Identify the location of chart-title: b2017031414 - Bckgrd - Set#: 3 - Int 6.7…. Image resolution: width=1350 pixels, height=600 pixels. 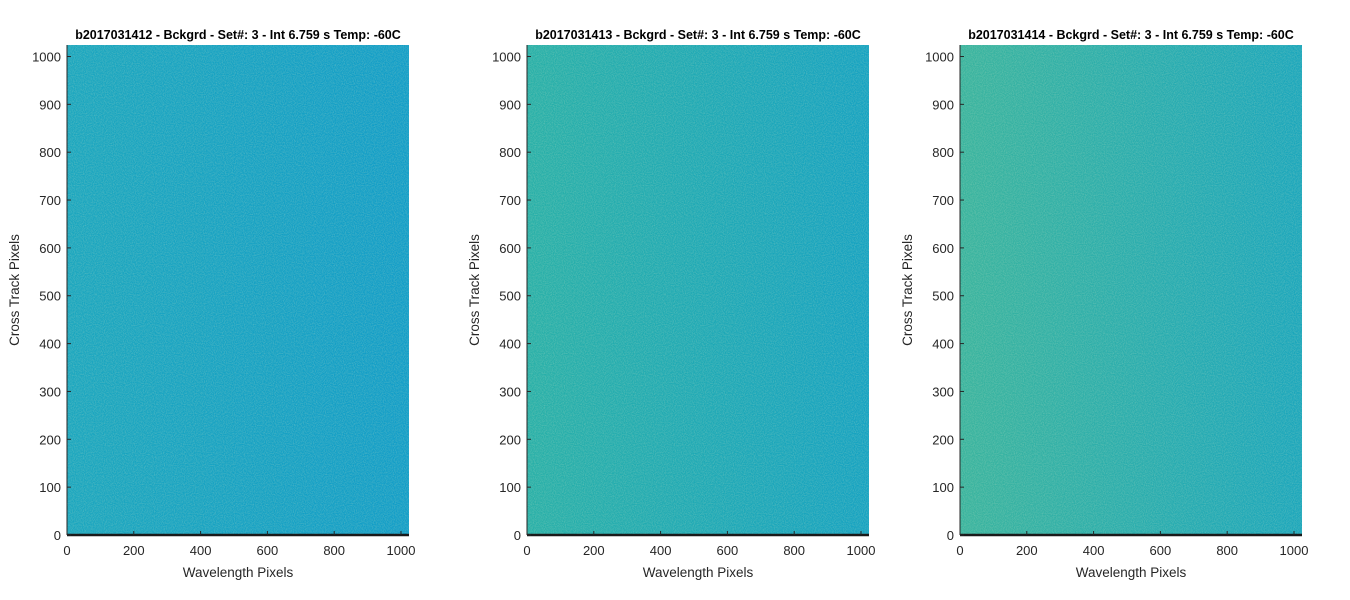
(1131, 35).